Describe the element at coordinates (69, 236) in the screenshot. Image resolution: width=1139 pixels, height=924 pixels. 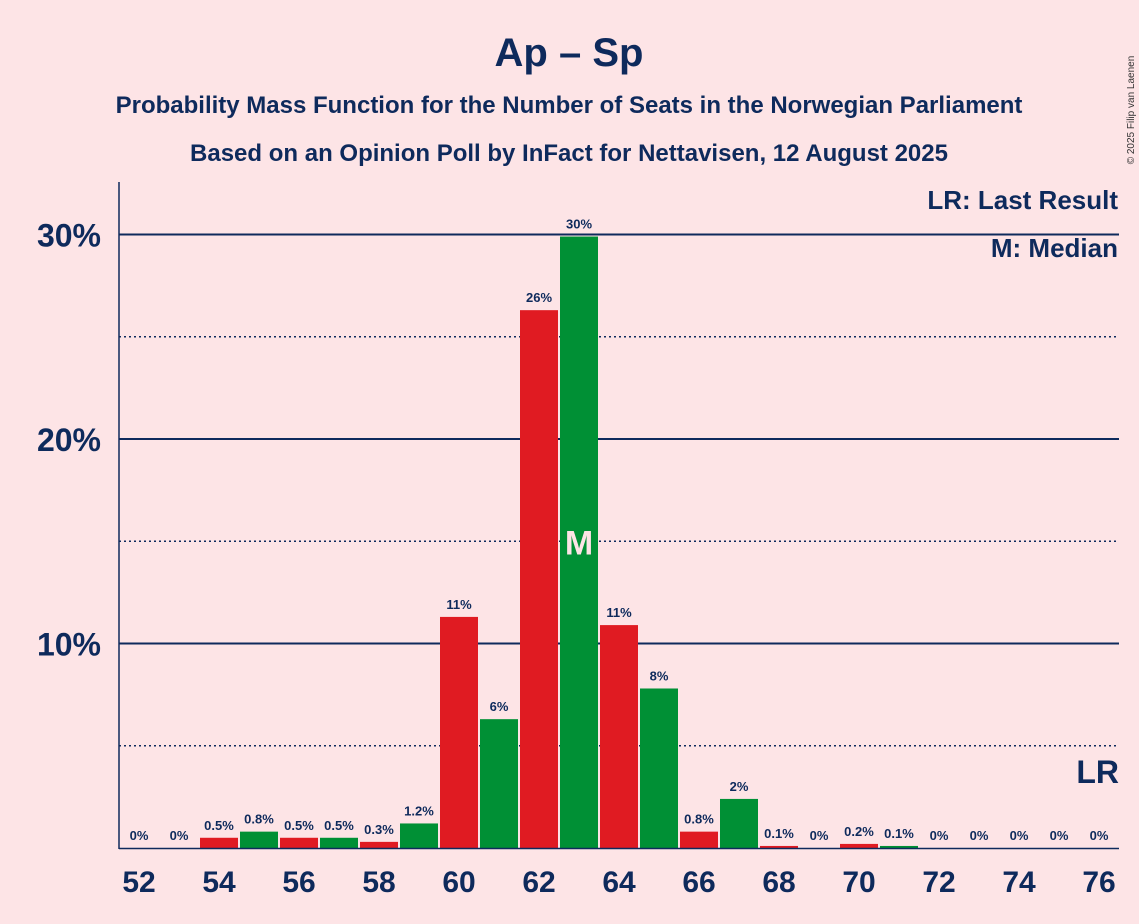
I see `y-tick-30: 30%` at that location.